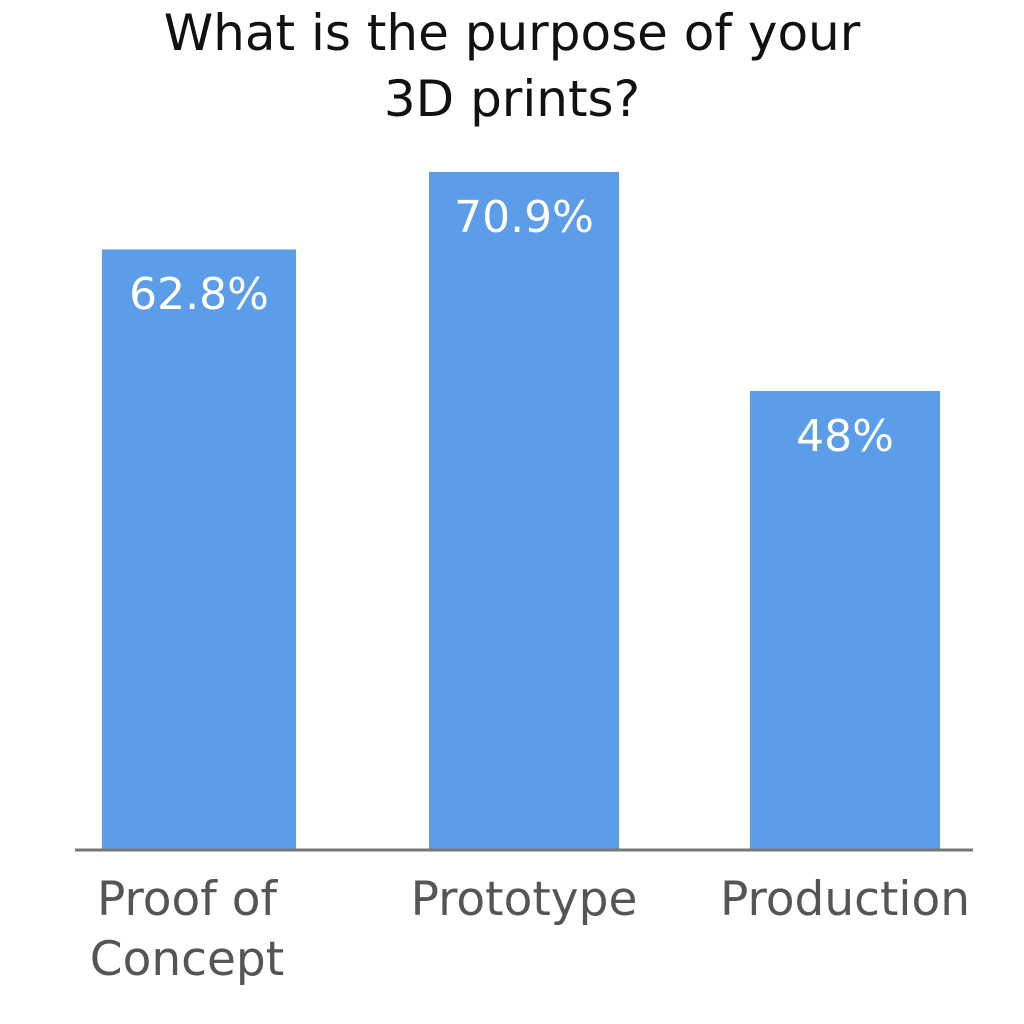 Image resolution: width=1024 pixels, height=1024 pixels. I want to click on value-label: 70.9%, so click(524, 217).